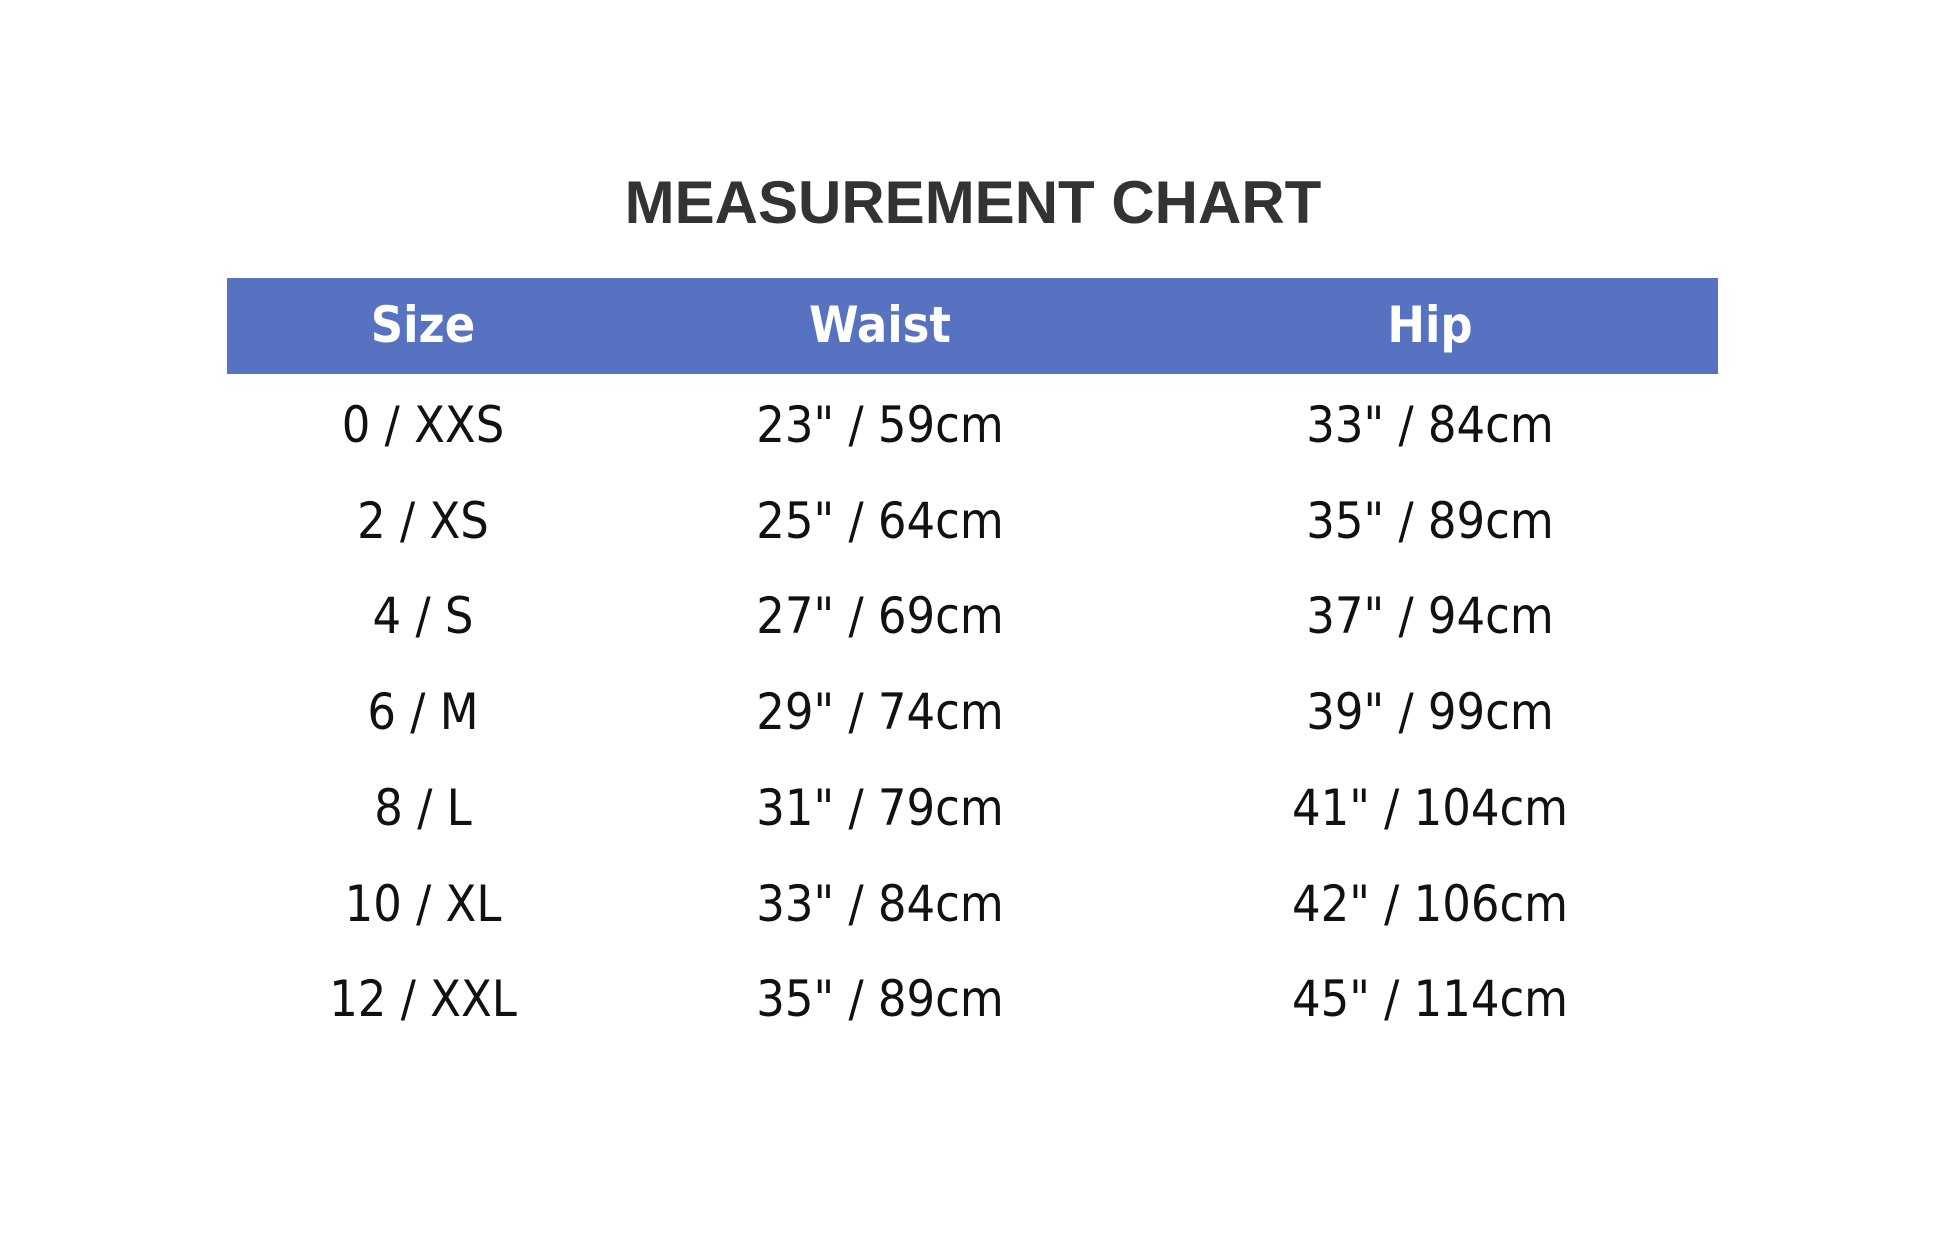 Image resolution: width=1946 pixels, height=1242 pixels. I want to click on waist-cell: 31" / 79cm, so click(880, 807).